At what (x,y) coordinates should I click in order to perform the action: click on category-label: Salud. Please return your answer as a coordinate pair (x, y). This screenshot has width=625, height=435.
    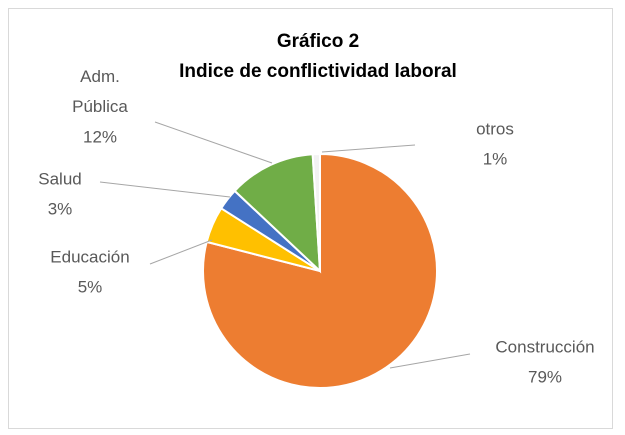
    Looking at the image, I should click on (59, 178).